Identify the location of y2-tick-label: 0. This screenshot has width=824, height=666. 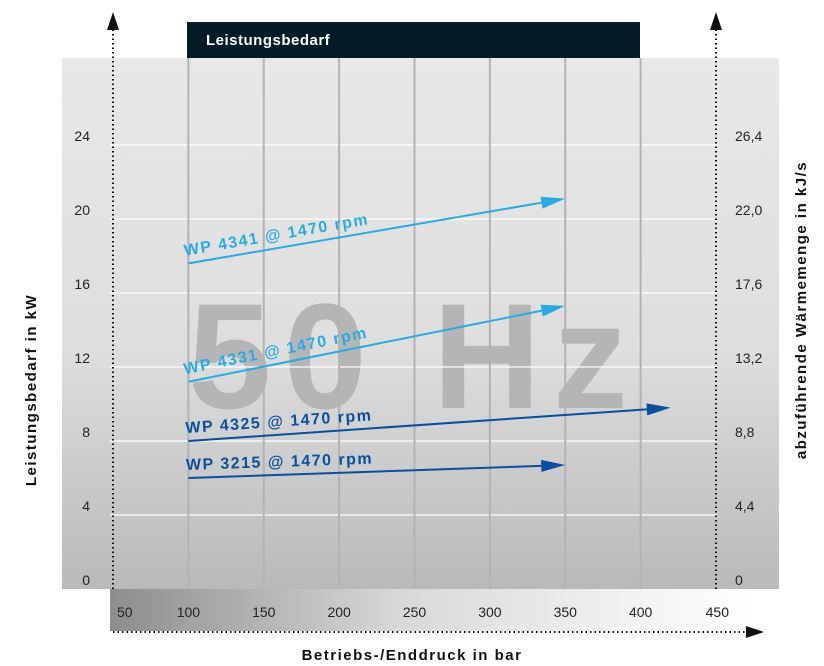
(739, 580).